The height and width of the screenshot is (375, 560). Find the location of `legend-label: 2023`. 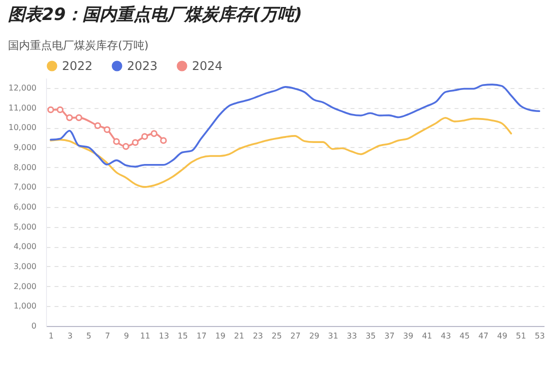

legend-label: 2023 is located at coordinates (142, 66).